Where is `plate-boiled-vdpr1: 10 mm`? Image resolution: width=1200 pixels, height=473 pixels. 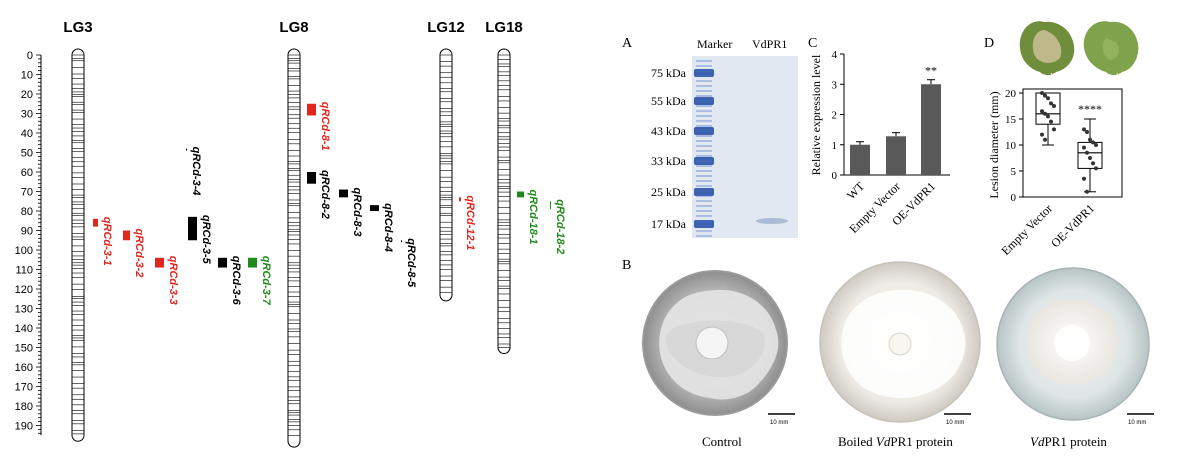
plate-boiled-vdpr1: 10 mm is located at coordinates (900, 343).